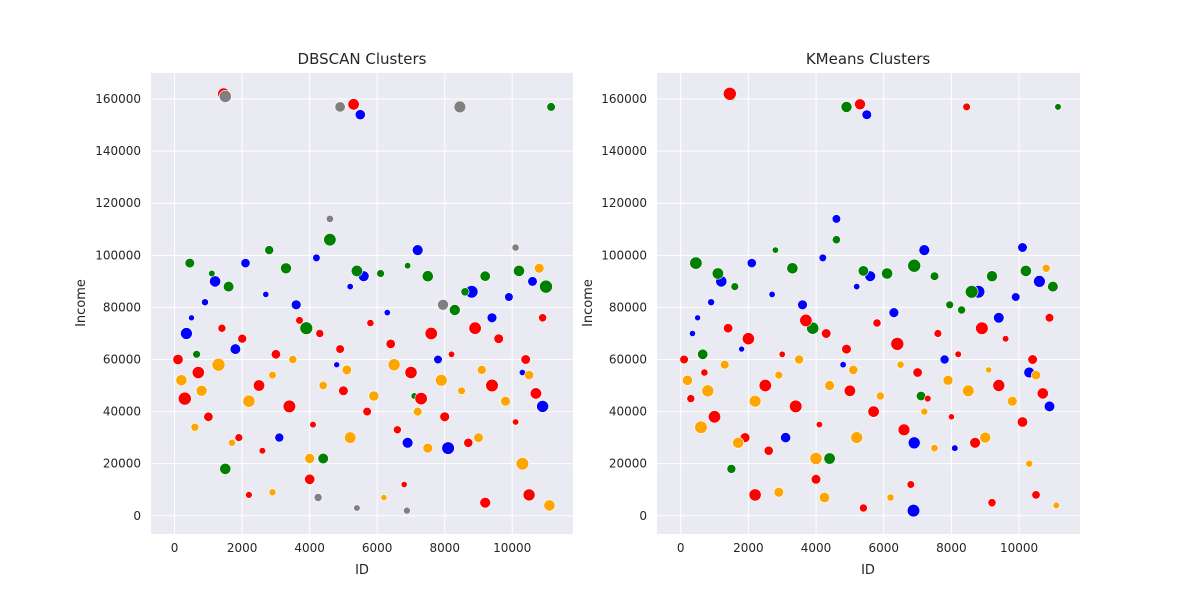  Describe the element at coordinates (377, 548) in the screenshot. I see `dbscan-x-tick-label: 6000` at that location.